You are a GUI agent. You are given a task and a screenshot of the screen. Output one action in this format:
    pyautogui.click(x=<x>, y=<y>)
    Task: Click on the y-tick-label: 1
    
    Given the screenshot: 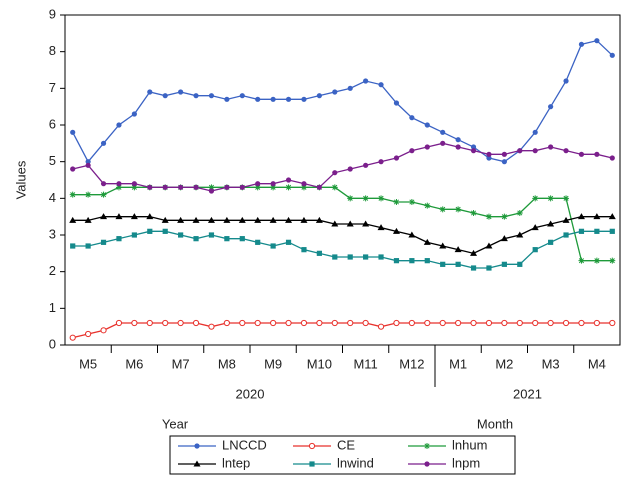 What is the action you would take?
    pyautogui.click(x=52, y=307)
    